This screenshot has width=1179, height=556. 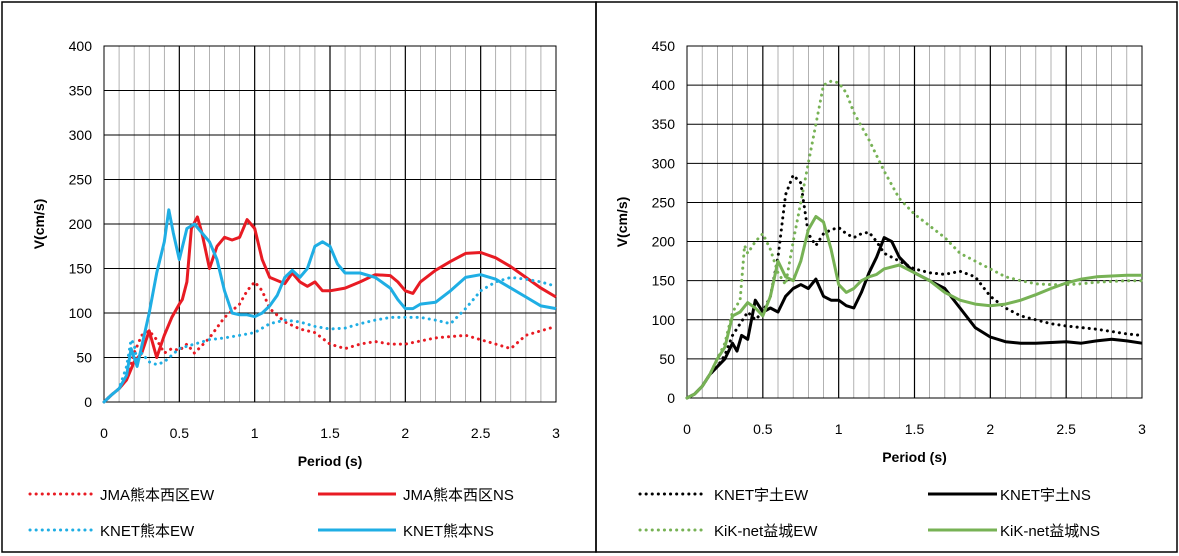 What do you see at coordinates (147, 531) in the screenshot?
I see `legend-label: KNET熊本EW` at bounding box center [147, 531].